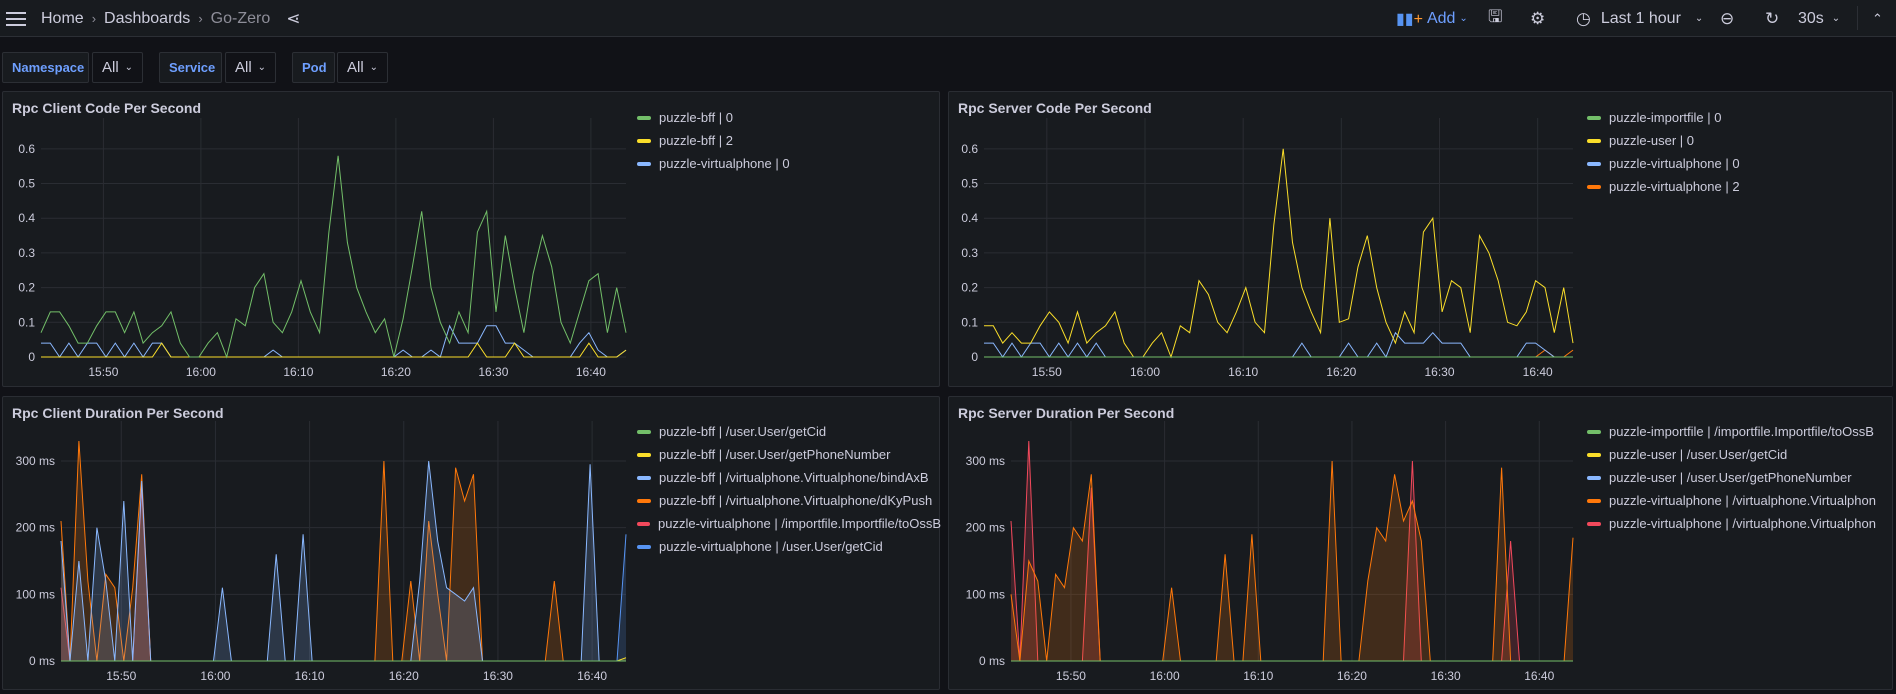  What do you see at coordinates (26, 288) in the screenshot?
I see `y-tick-label: 0.2` at bounding box center [26, 288].